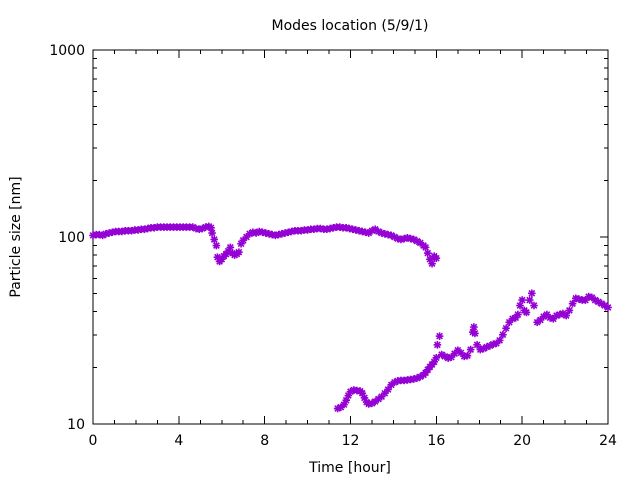 The height and width of the screenshot is (480, 640). I want to click on y-axis-label: Particle size [nm], so click(16, 236).